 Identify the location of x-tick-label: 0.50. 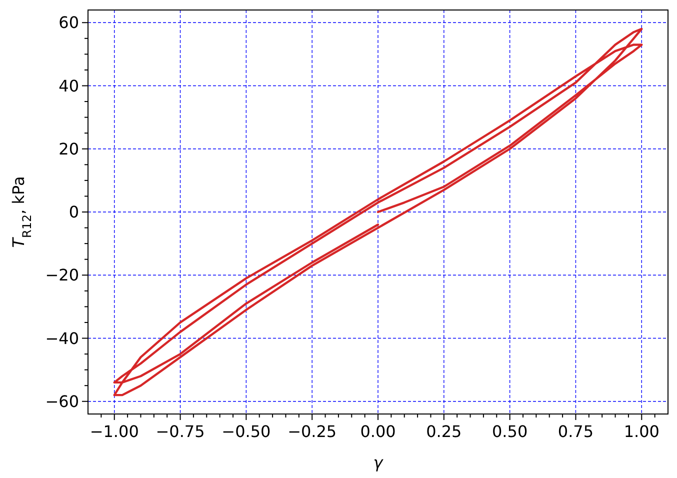
(510, 431).